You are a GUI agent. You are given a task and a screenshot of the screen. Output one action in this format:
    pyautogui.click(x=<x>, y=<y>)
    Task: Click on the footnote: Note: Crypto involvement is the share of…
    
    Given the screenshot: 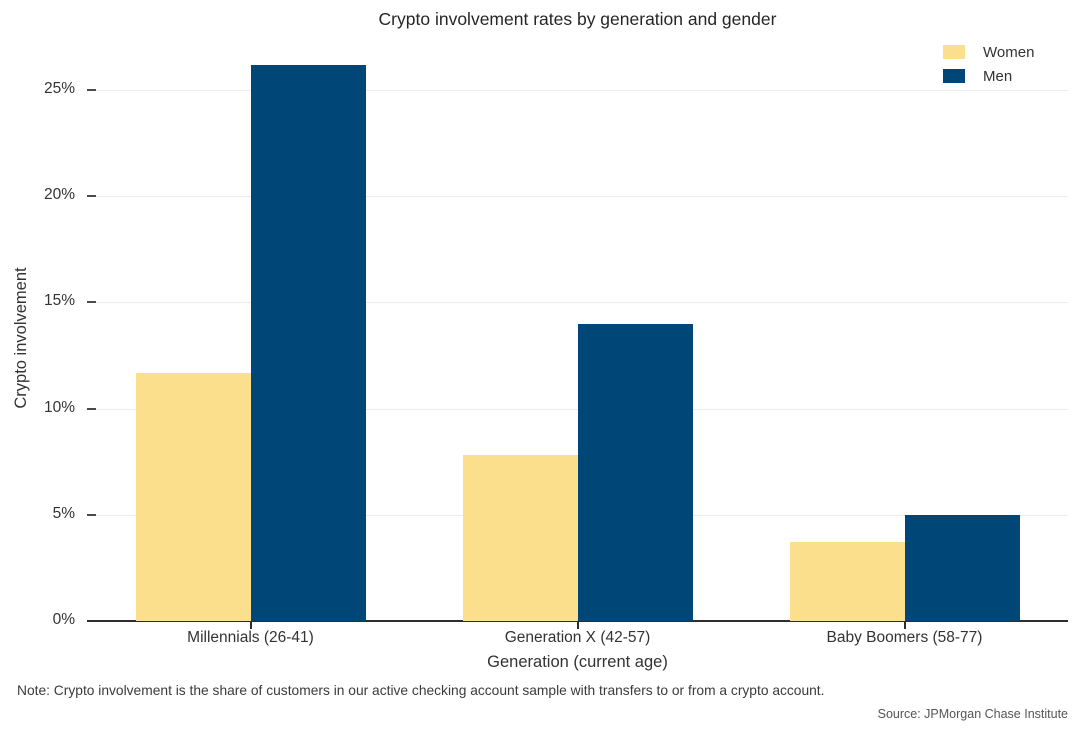 What is the action you would take?
    pyautogui.click(x=421, y=690)
    